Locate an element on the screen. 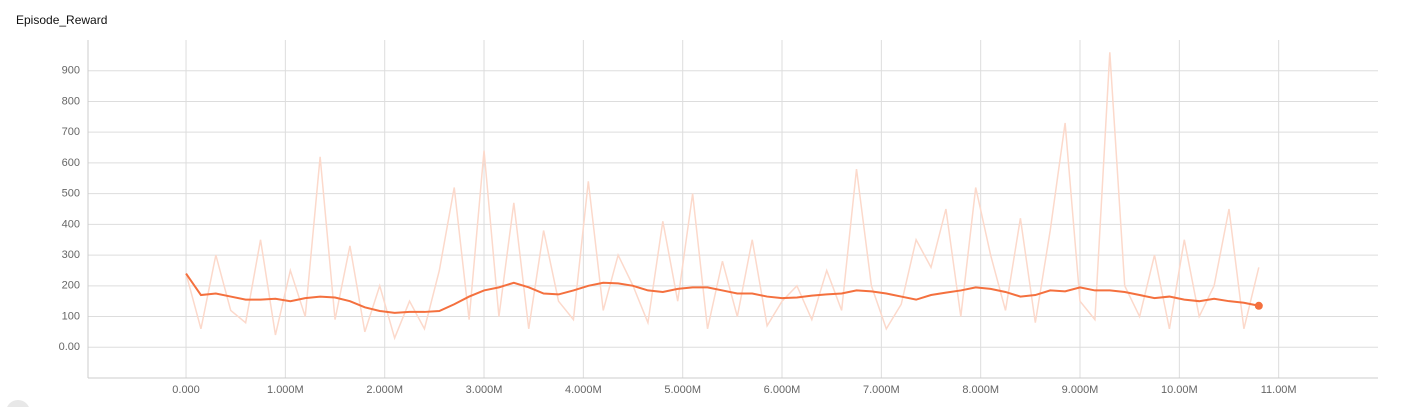 This screenshot has width=1421, height=412. toggle-icon is located at coordinates (18, 406).